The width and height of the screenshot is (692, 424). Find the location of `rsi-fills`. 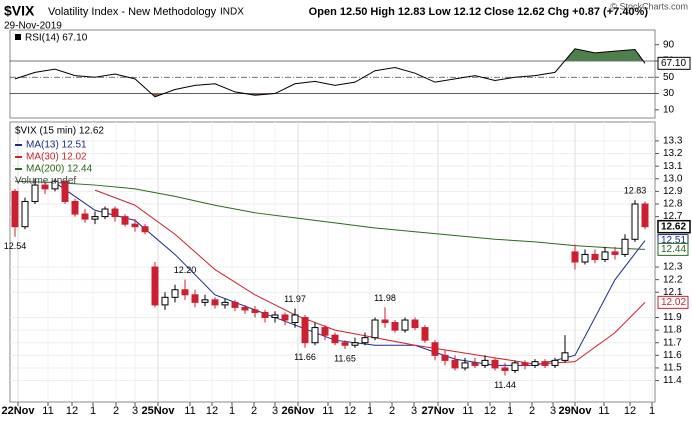

rsi-fills is located at coordinates (330, 72).